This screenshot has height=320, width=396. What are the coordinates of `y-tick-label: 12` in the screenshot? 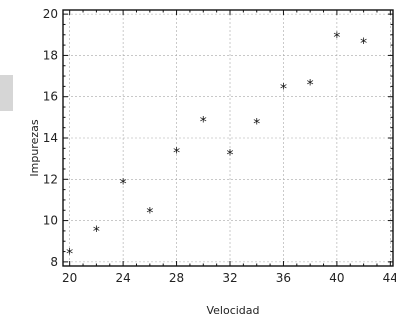 It's located at (50, 179).